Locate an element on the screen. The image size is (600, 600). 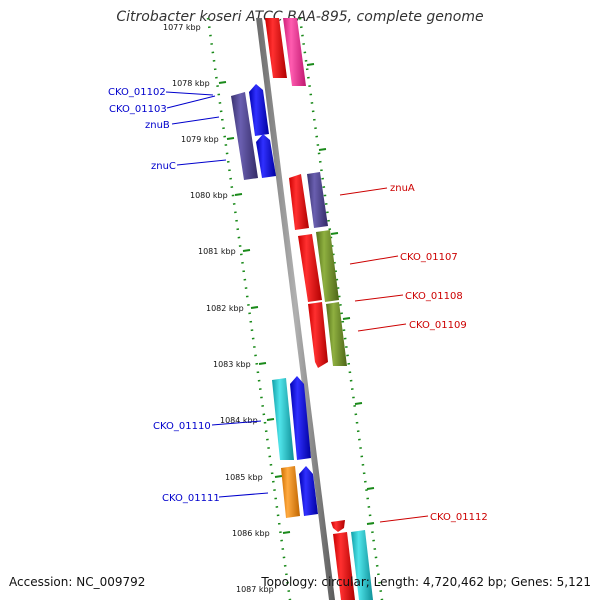
genome-backbone is located at coordinates (295, 309).